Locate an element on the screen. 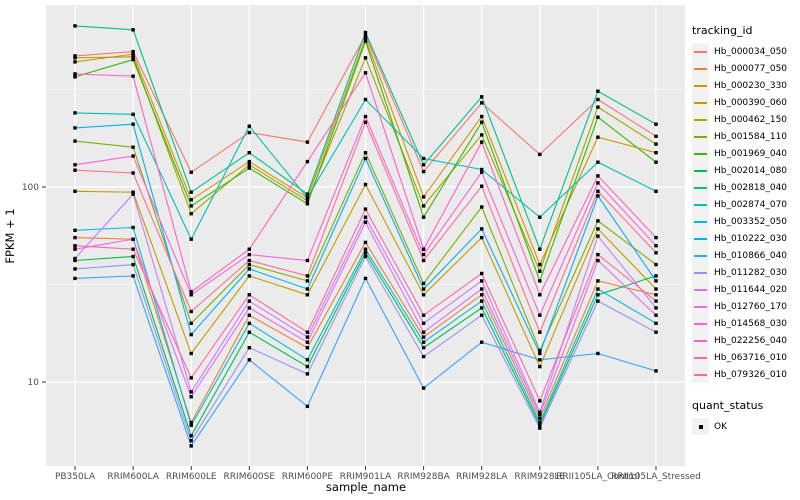  legend-item: Hb_000390_060 is located at coordinates (739, 102).